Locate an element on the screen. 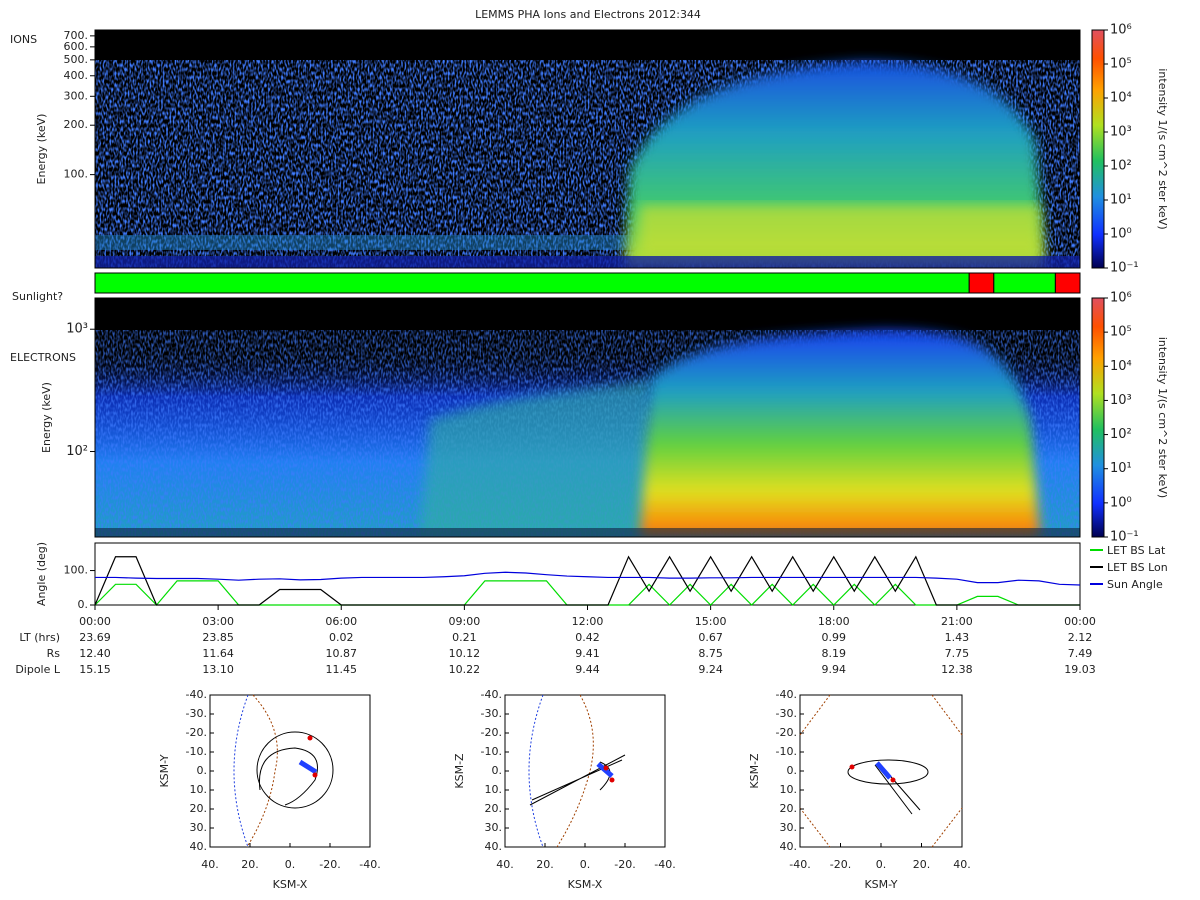 The height and width of the screenshot is (900, 1200). ephemeris-value: 10.22 is located at coordinates (465, 669).